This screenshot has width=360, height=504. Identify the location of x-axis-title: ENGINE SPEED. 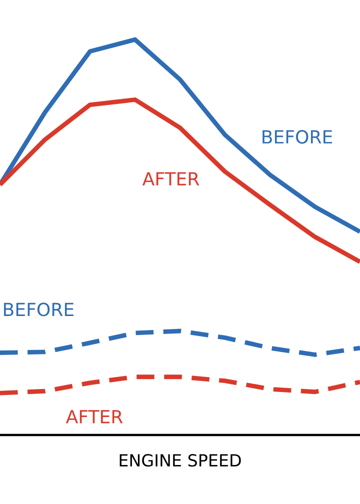
(180, 460).